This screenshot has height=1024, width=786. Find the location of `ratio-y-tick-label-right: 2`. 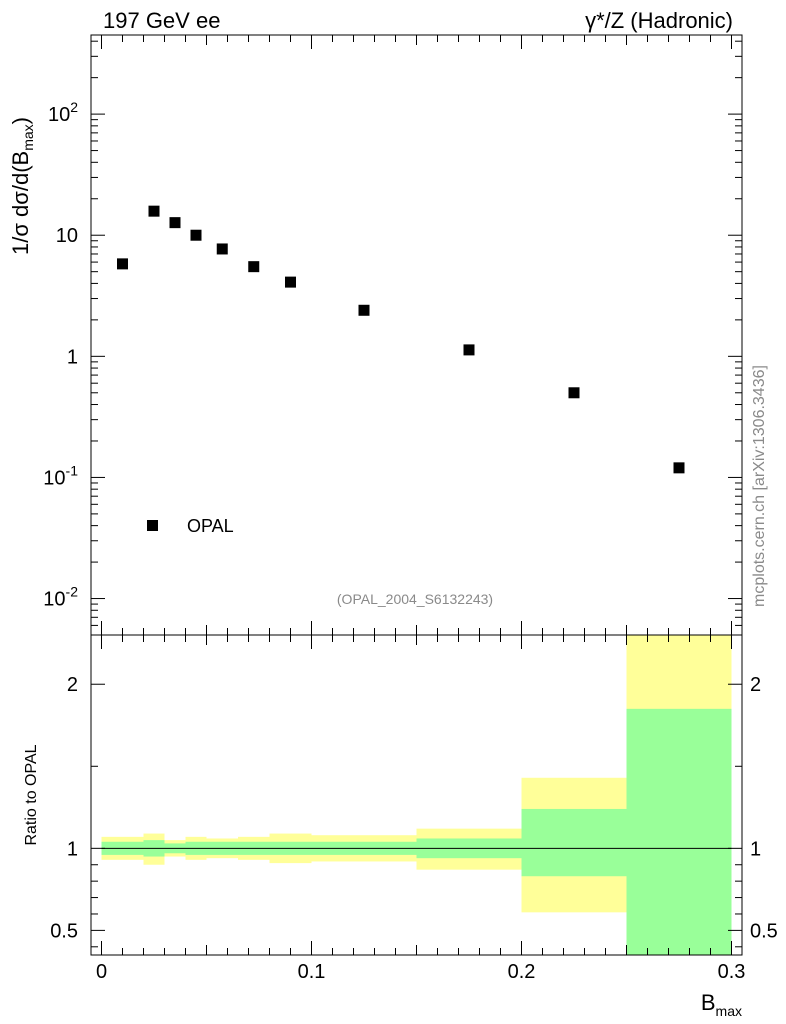

ratio-y-tick-label-right: 2 is located at coordinates (755, 685).